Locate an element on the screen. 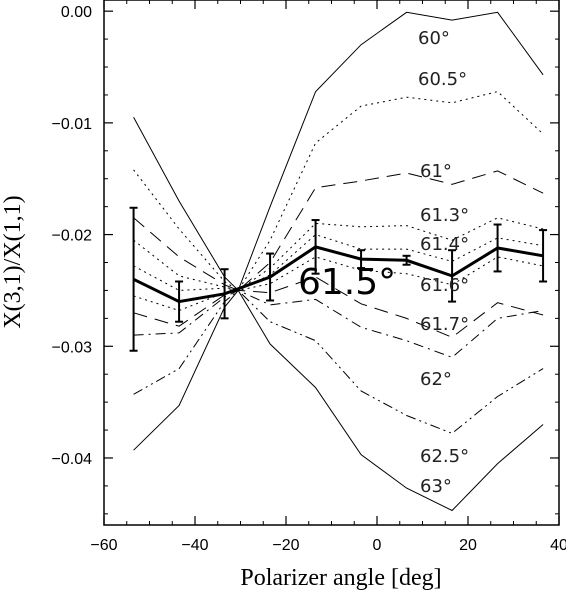 Image resolution: width=566 pixels, height=592 pixels. measured-label: 61.5° is located at coordinates (347, 282).